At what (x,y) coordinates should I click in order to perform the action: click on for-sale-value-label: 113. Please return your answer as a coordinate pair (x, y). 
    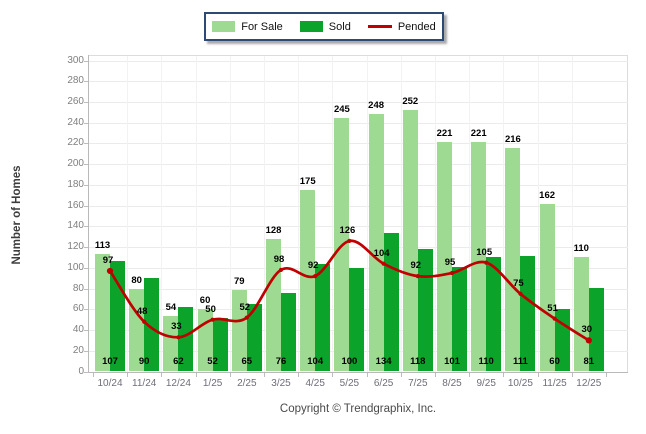
    Looking at the image, I should click on (102, 246).